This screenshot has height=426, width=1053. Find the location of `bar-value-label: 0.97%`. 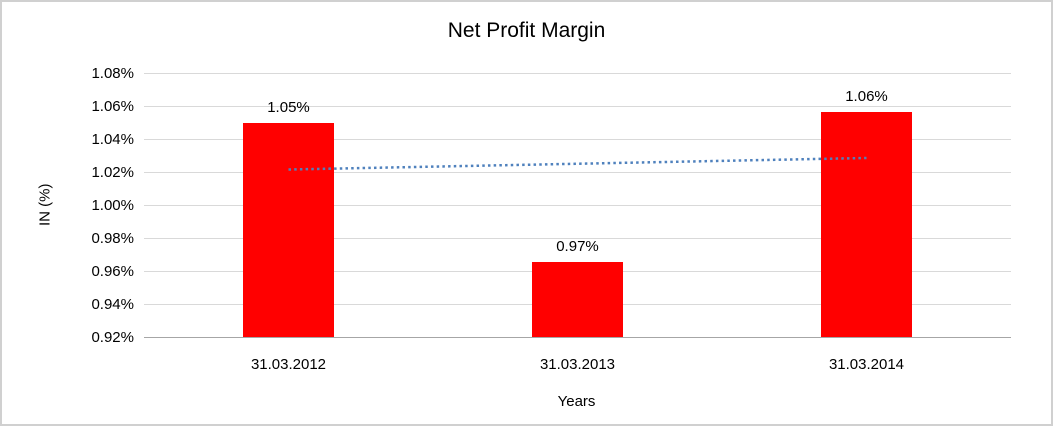

bar-value-label: 0.97% is located at coordinates (577, 246).